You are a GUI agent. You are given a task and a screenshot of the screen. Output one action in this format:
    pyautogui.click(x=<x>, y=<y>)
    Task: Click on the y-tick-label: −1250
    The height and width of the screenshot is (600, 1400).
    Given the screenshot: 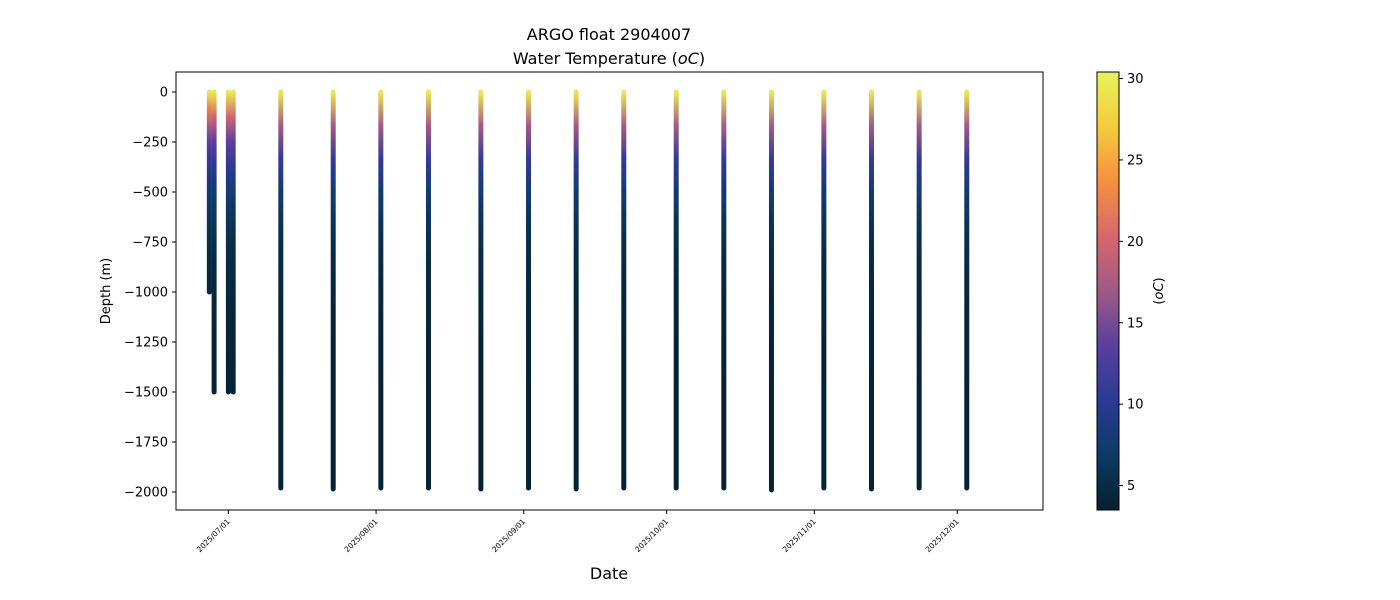 What is the action you would take?
    pyautogui.click(x=146, y=343)
    